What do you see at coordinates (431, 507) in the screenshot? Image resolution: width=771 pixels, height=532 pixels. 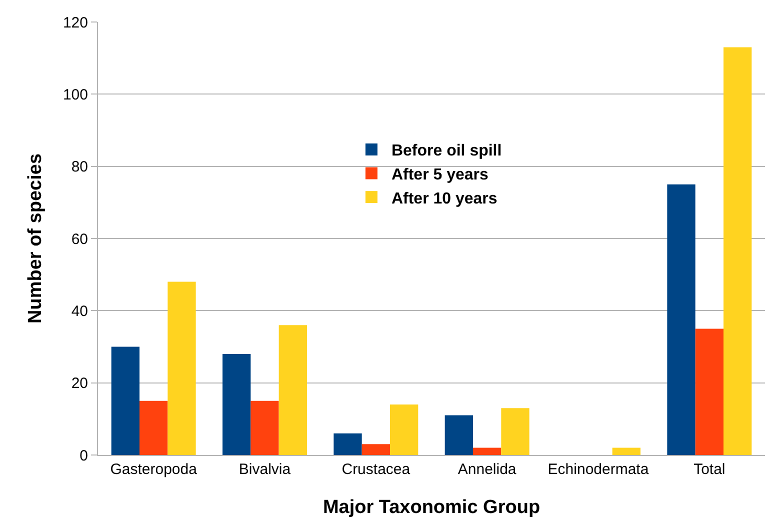 I see `x-axis-title: Major Taxonomic Group` at bounding box center [431, 507].